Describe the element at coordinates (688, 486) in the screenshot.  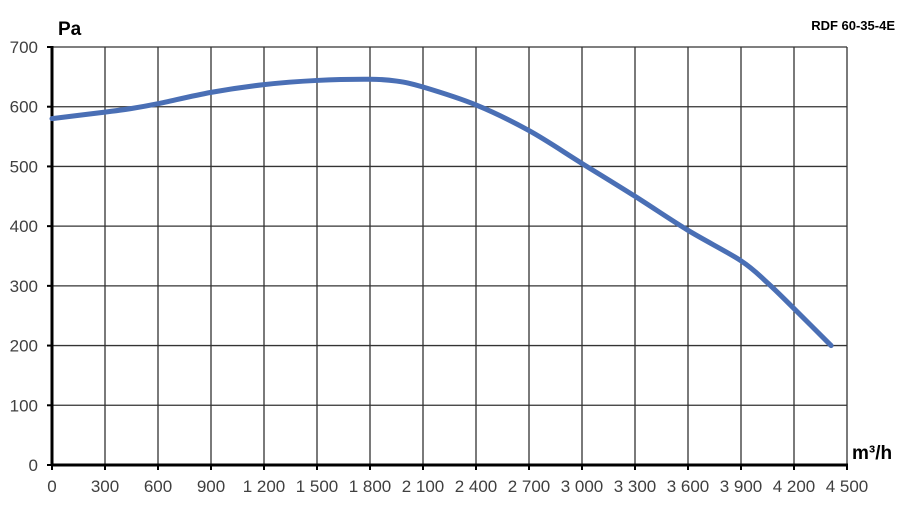
I see `x-tick-label: 3 600` at that location.